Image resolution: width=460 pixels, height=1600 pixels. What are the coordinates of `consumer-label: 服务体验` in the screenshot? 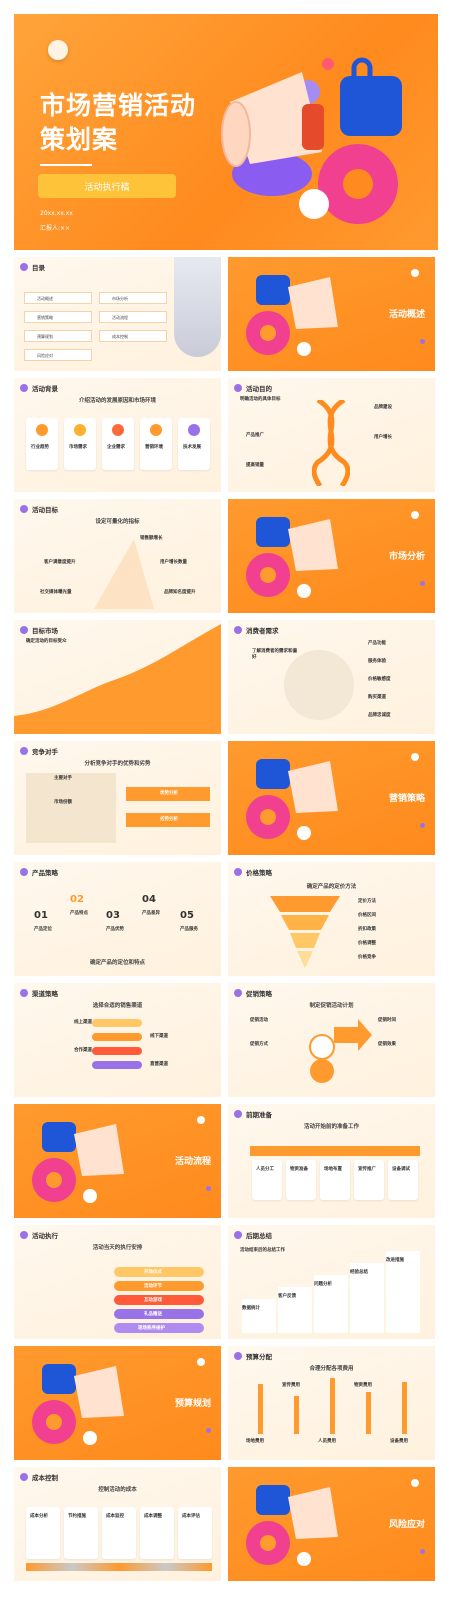 It's located at (377, 661).